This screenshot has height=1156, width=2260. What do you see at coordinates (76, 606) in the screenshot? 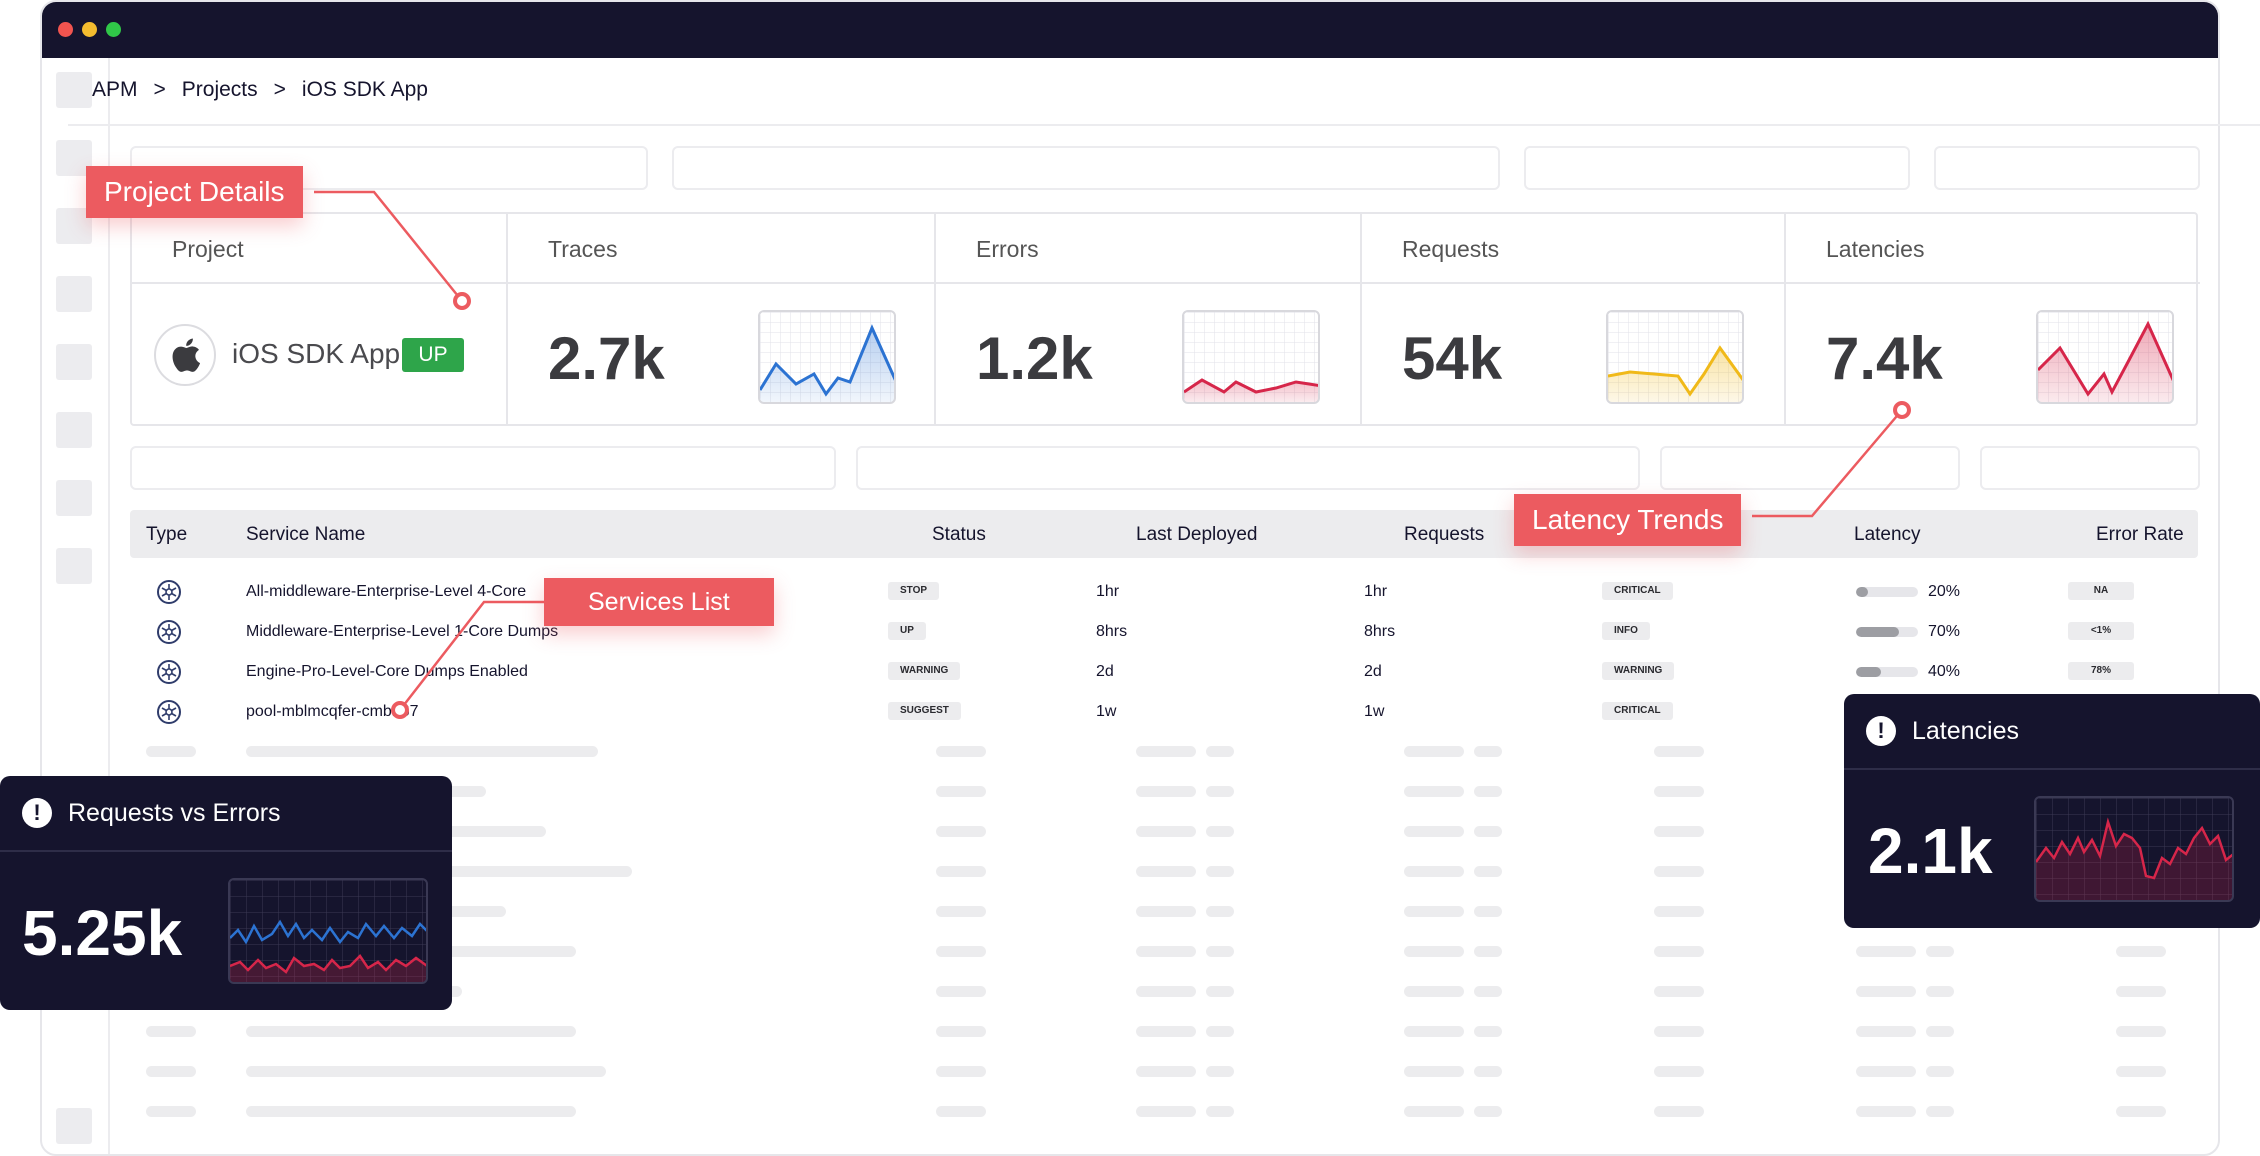
I see `left-sidebar` at bounding box center [76, 606].